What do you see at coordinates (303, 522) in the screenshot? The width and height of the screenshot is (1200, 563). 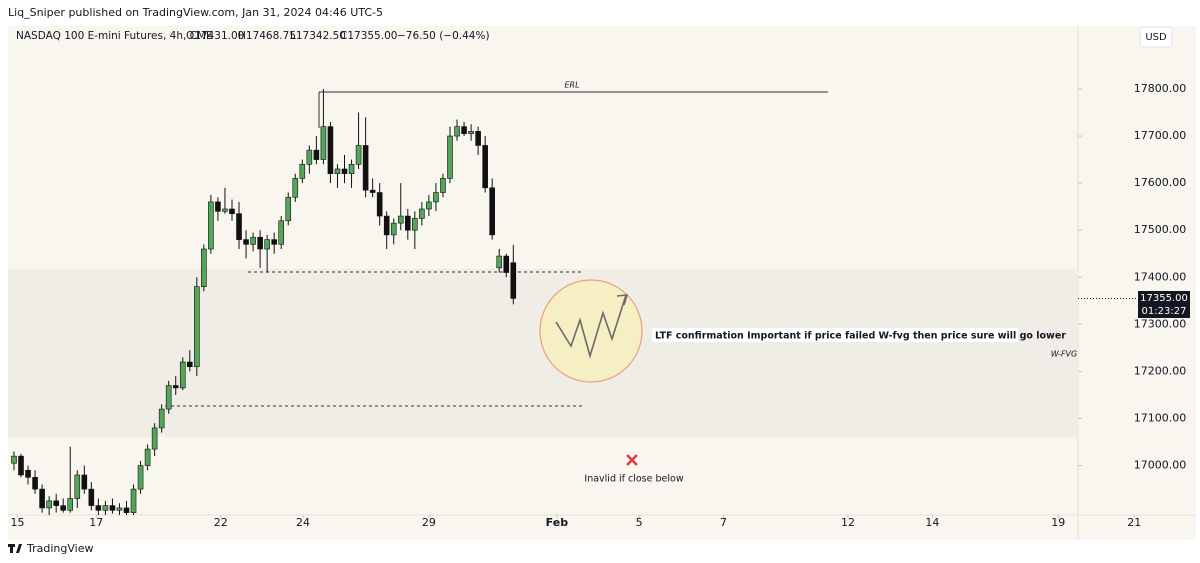 I see `x-tick-label: 24` at bounding box center [303, 522].